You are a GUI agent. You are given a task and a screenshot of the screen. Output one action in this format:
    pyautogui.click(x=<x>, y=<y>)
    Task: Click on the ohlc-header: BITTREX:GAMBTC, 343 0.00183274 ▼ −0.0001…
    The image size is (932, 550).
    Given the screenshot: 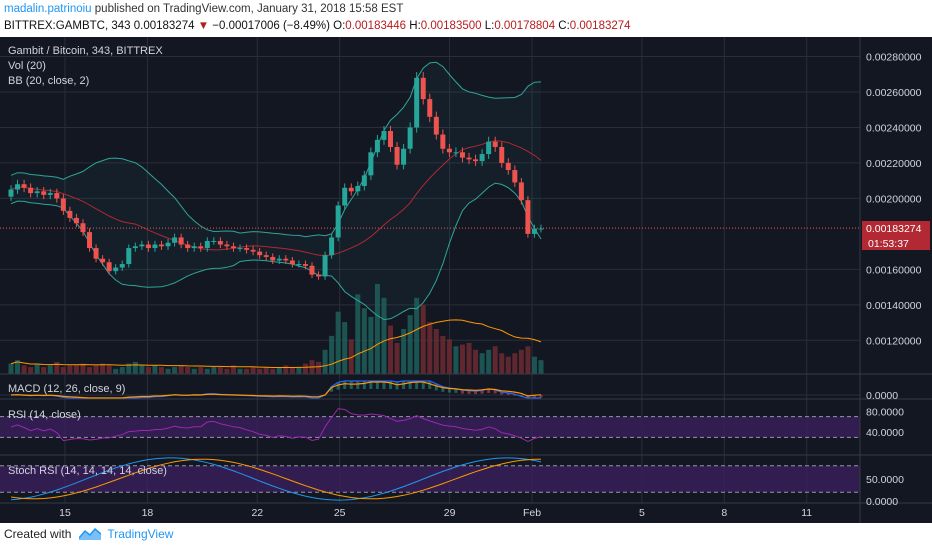 What is the action you would take?
    pyautogui.click(x=317, y=26)
    